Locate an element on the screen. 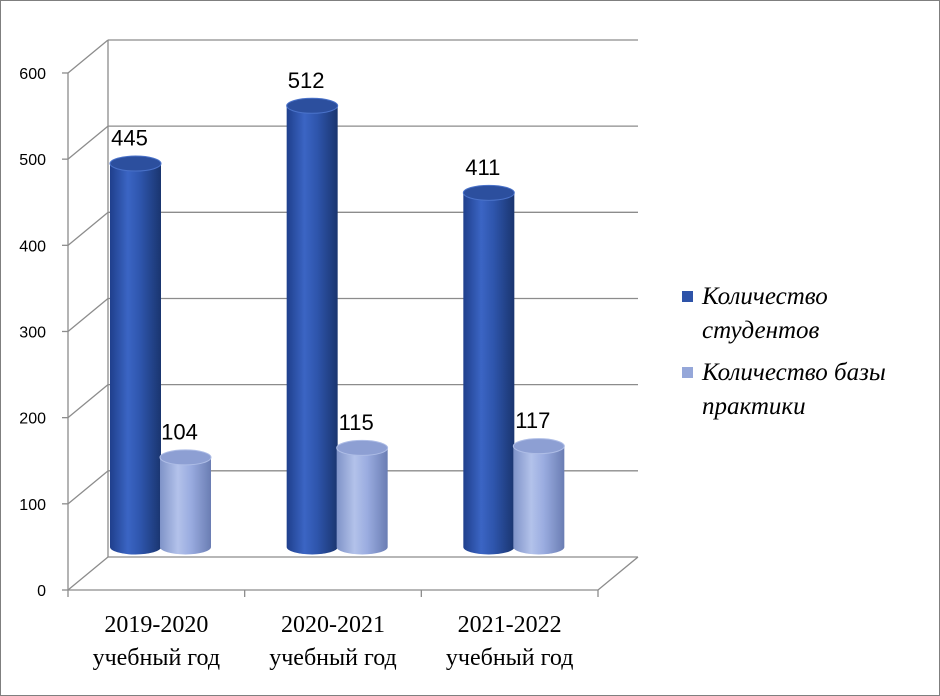 The image size is (940, 696). legend-item-students: Количество студентов is located at coordinates (807, 314).